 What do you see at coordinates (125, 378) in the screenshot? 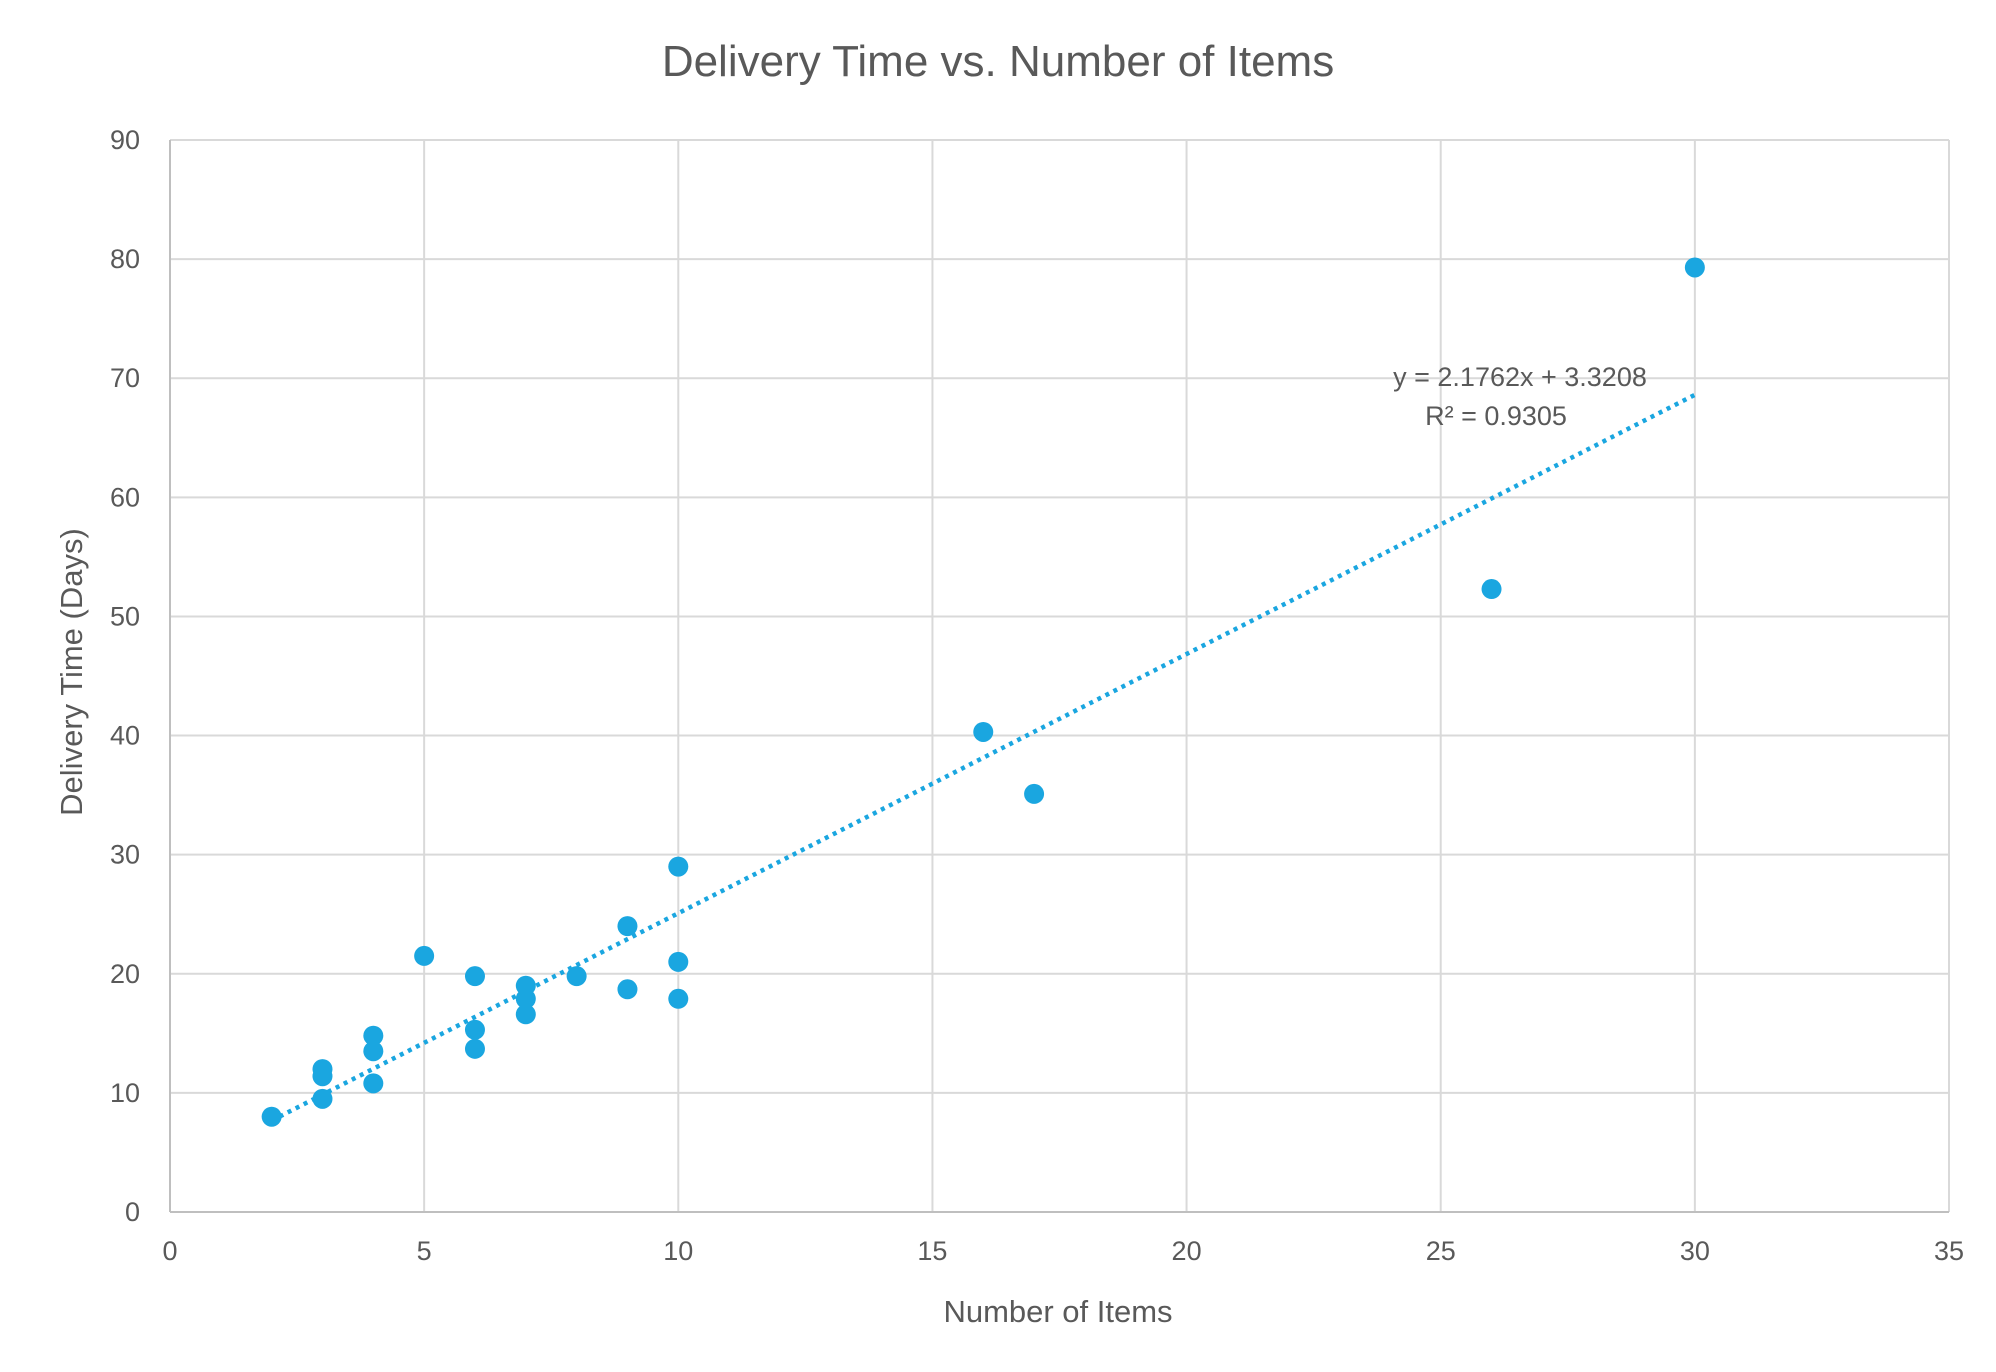
I see `y-tick-label: 70` at bounding box center [125, 378].